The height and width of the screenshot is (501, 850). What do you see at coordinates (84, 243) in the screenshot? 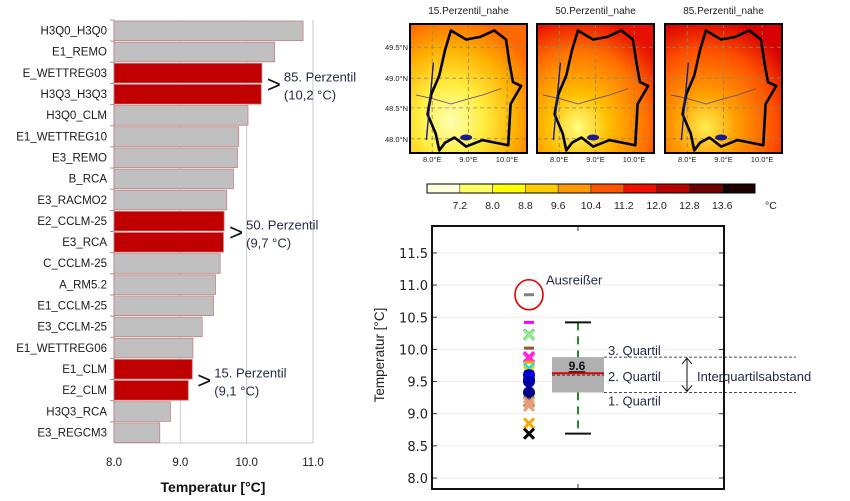
I see `bar-category-label: E3_RCA` at bounding box center [84, 243].